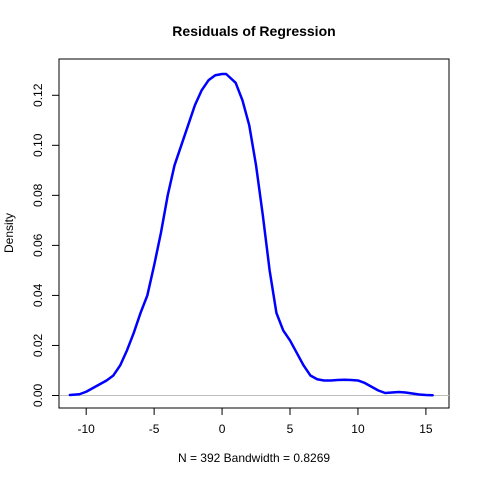  I want to click on x-tick-label: 10, so click(358, 429).